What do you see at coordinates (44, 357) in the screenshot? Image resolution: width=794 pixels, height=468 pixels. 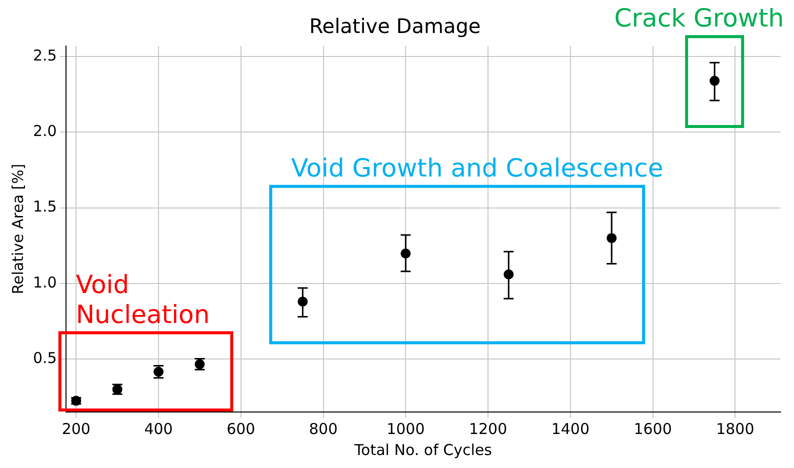 I see `y-tick-label: 0.5` at bounding box center [44, 357].